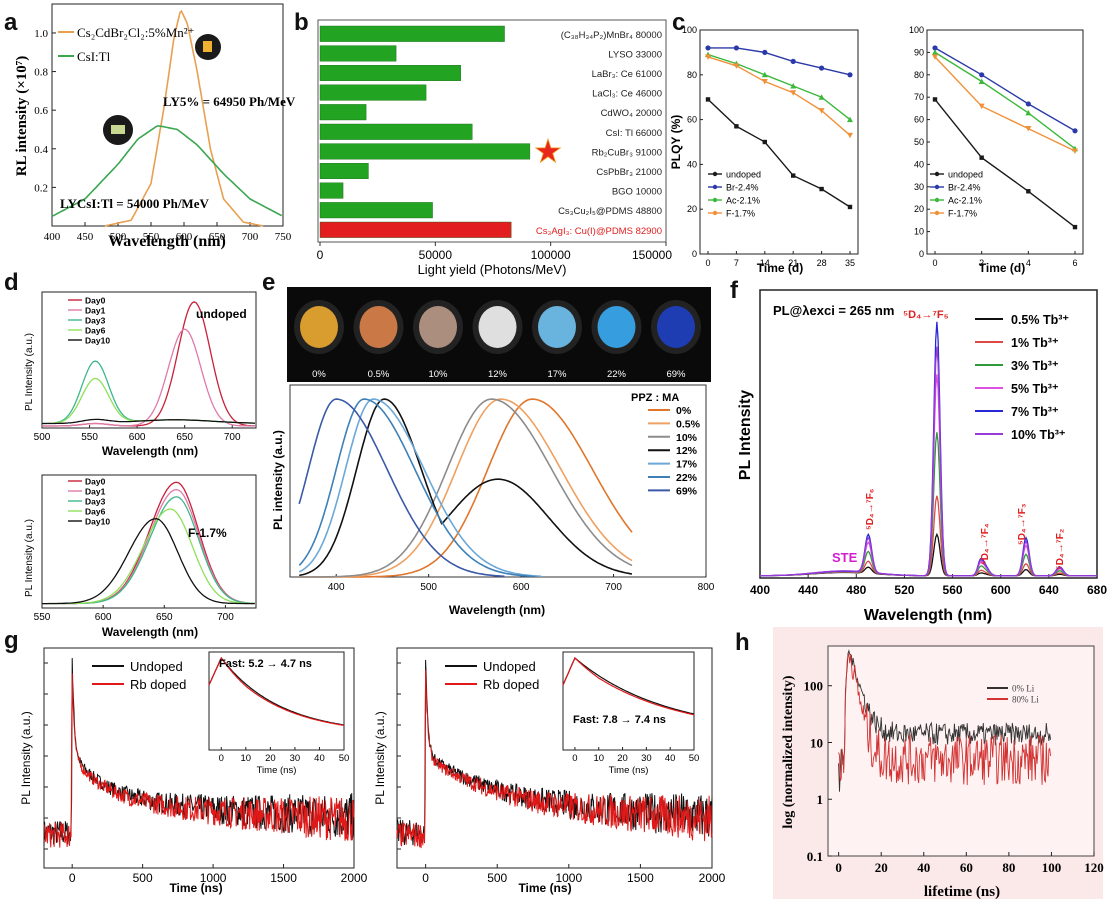  Describe the element at coordinates (11, 22) in the screenshot. I see `panel-label-a: a` at that location.